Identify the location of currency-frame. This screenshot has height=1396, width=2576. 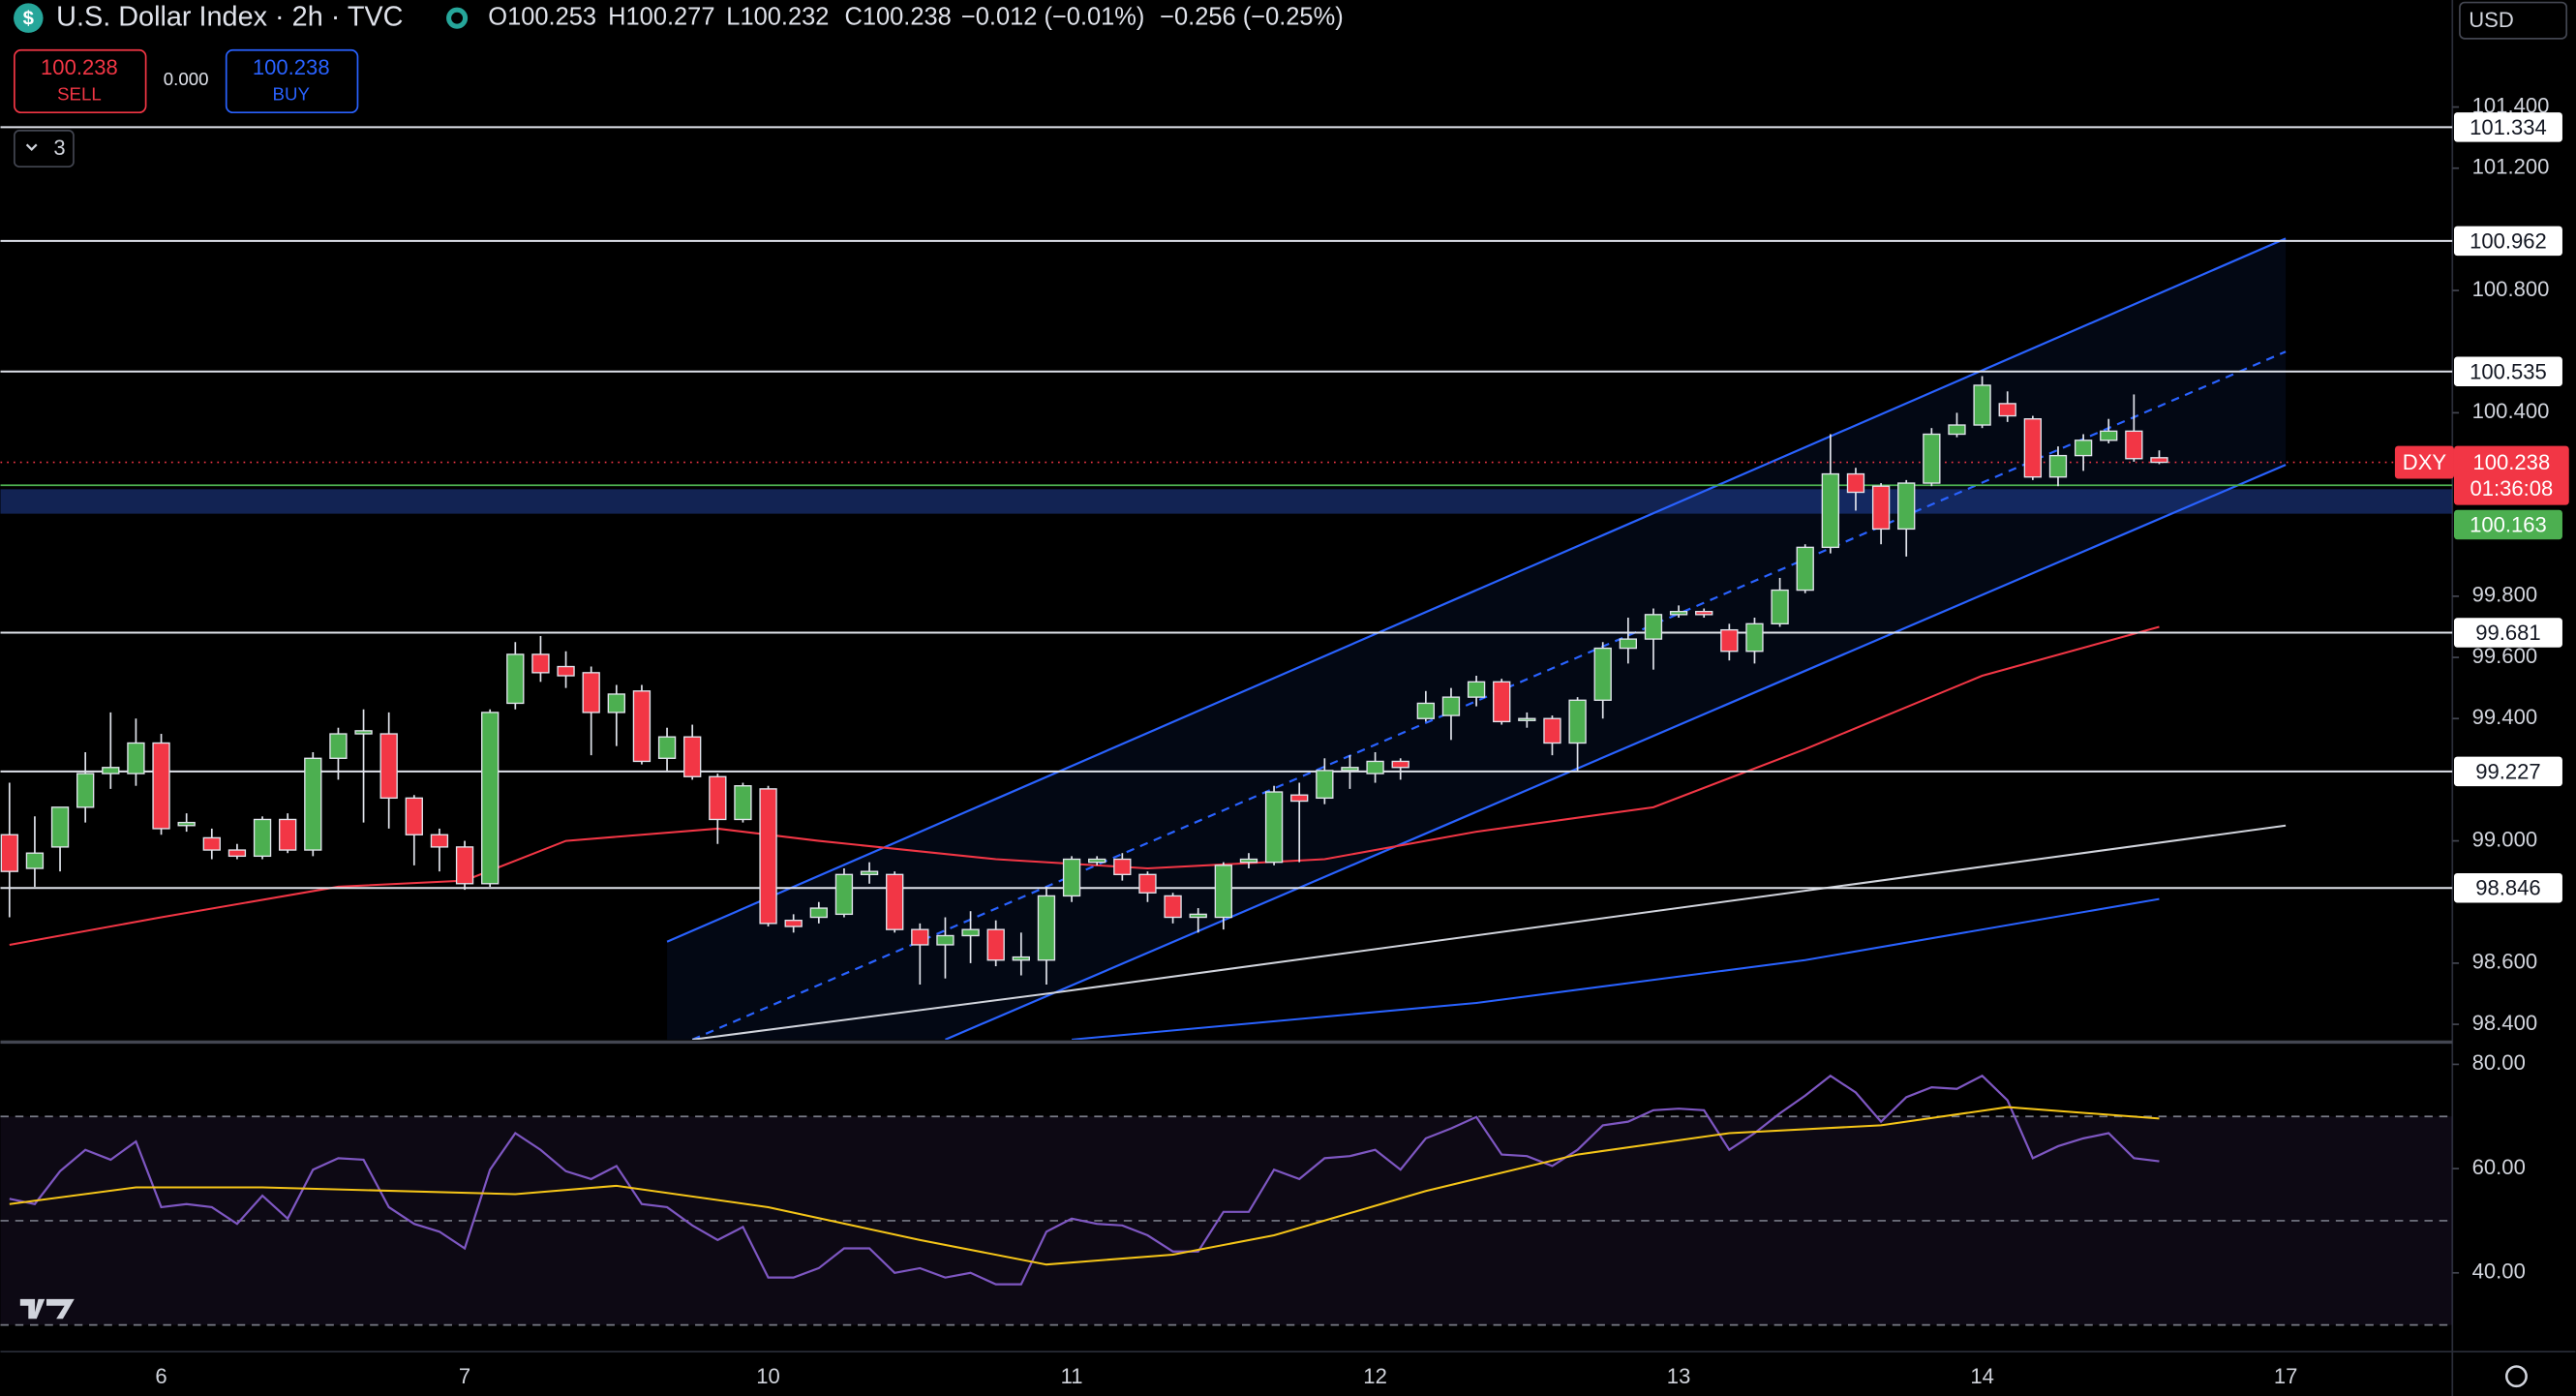
(2513, 20).